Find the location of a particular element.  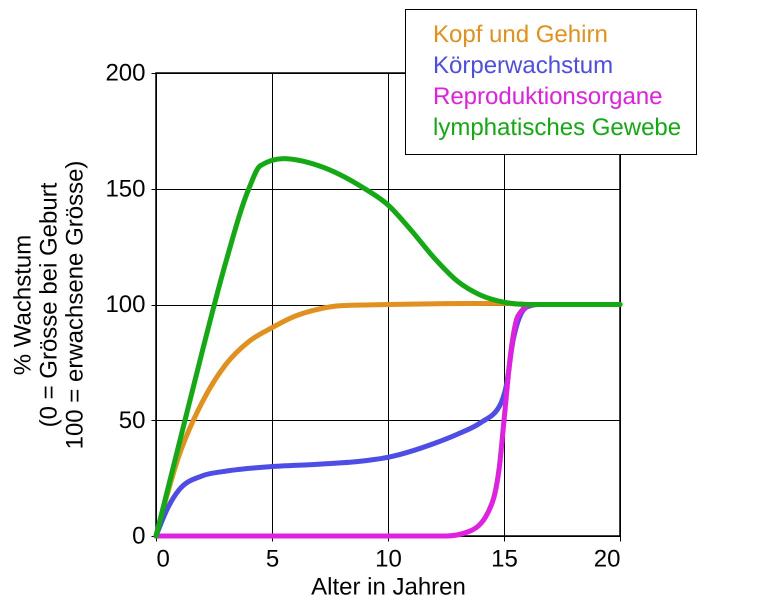

x-tick-label: 10 is located at coordinates (388, 559).